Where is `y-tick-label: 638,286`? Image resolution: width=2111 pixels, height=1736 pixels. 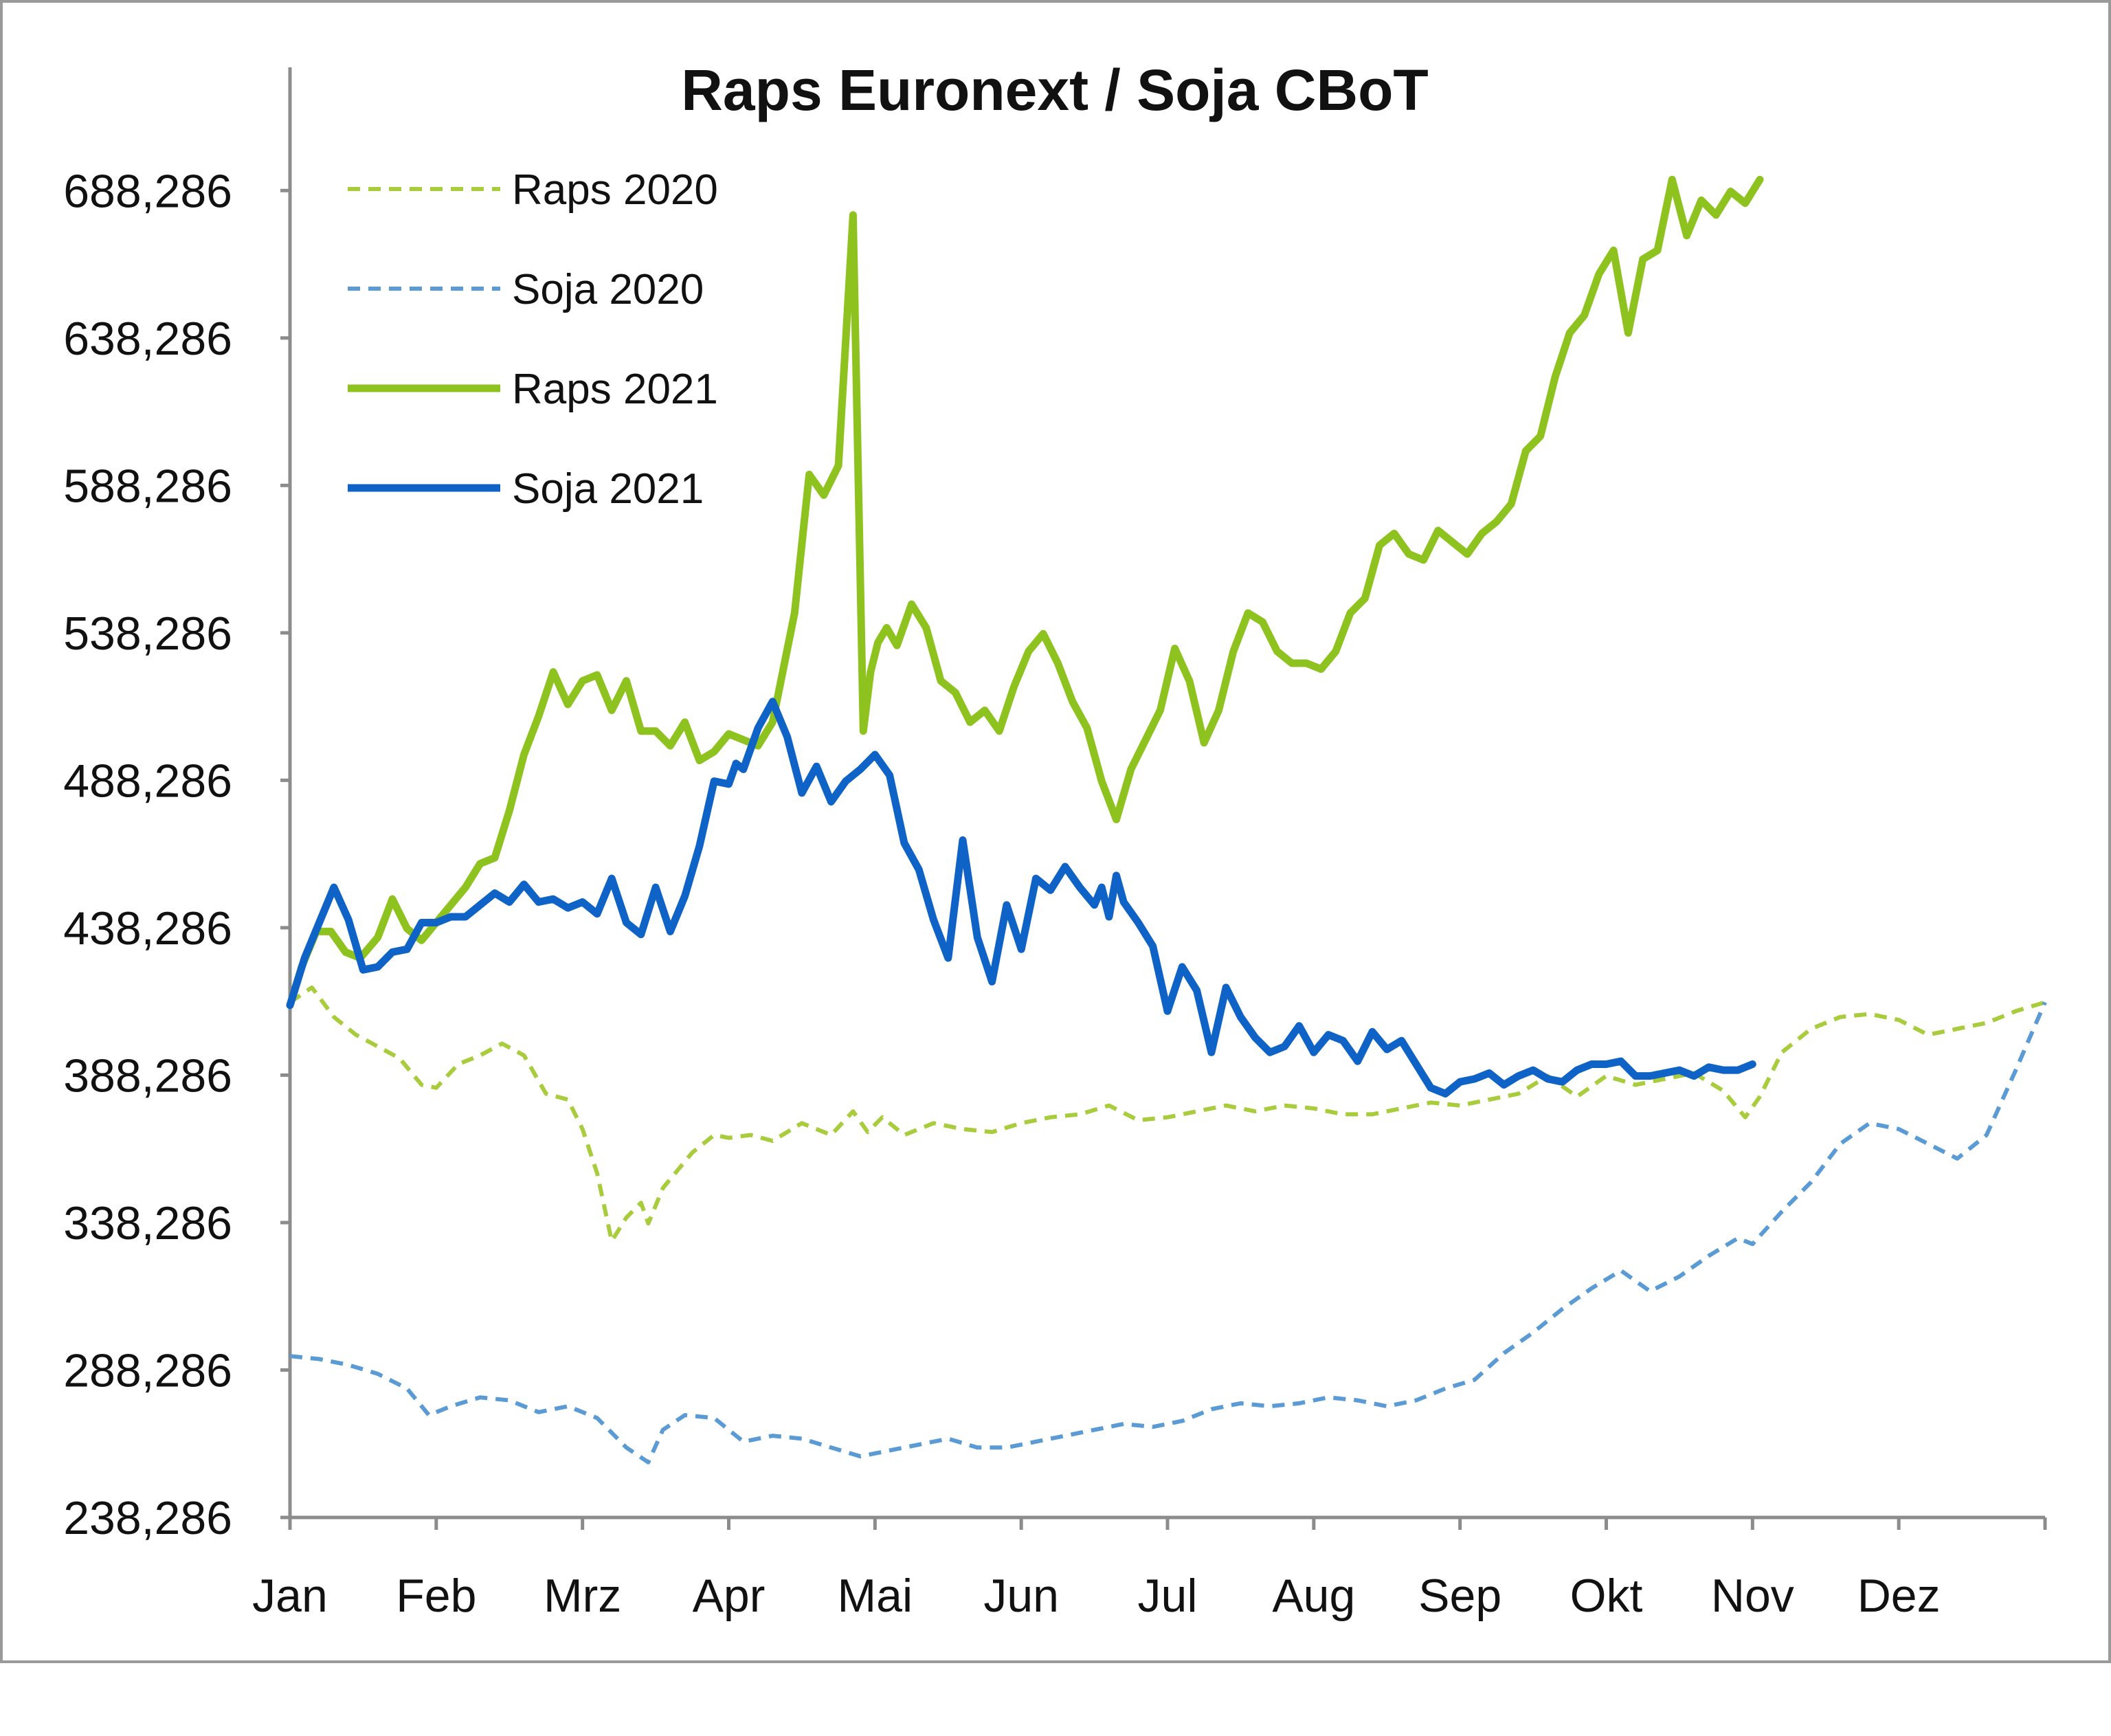
y-tick-label: 638,286 is located at coordinates (147, 339).